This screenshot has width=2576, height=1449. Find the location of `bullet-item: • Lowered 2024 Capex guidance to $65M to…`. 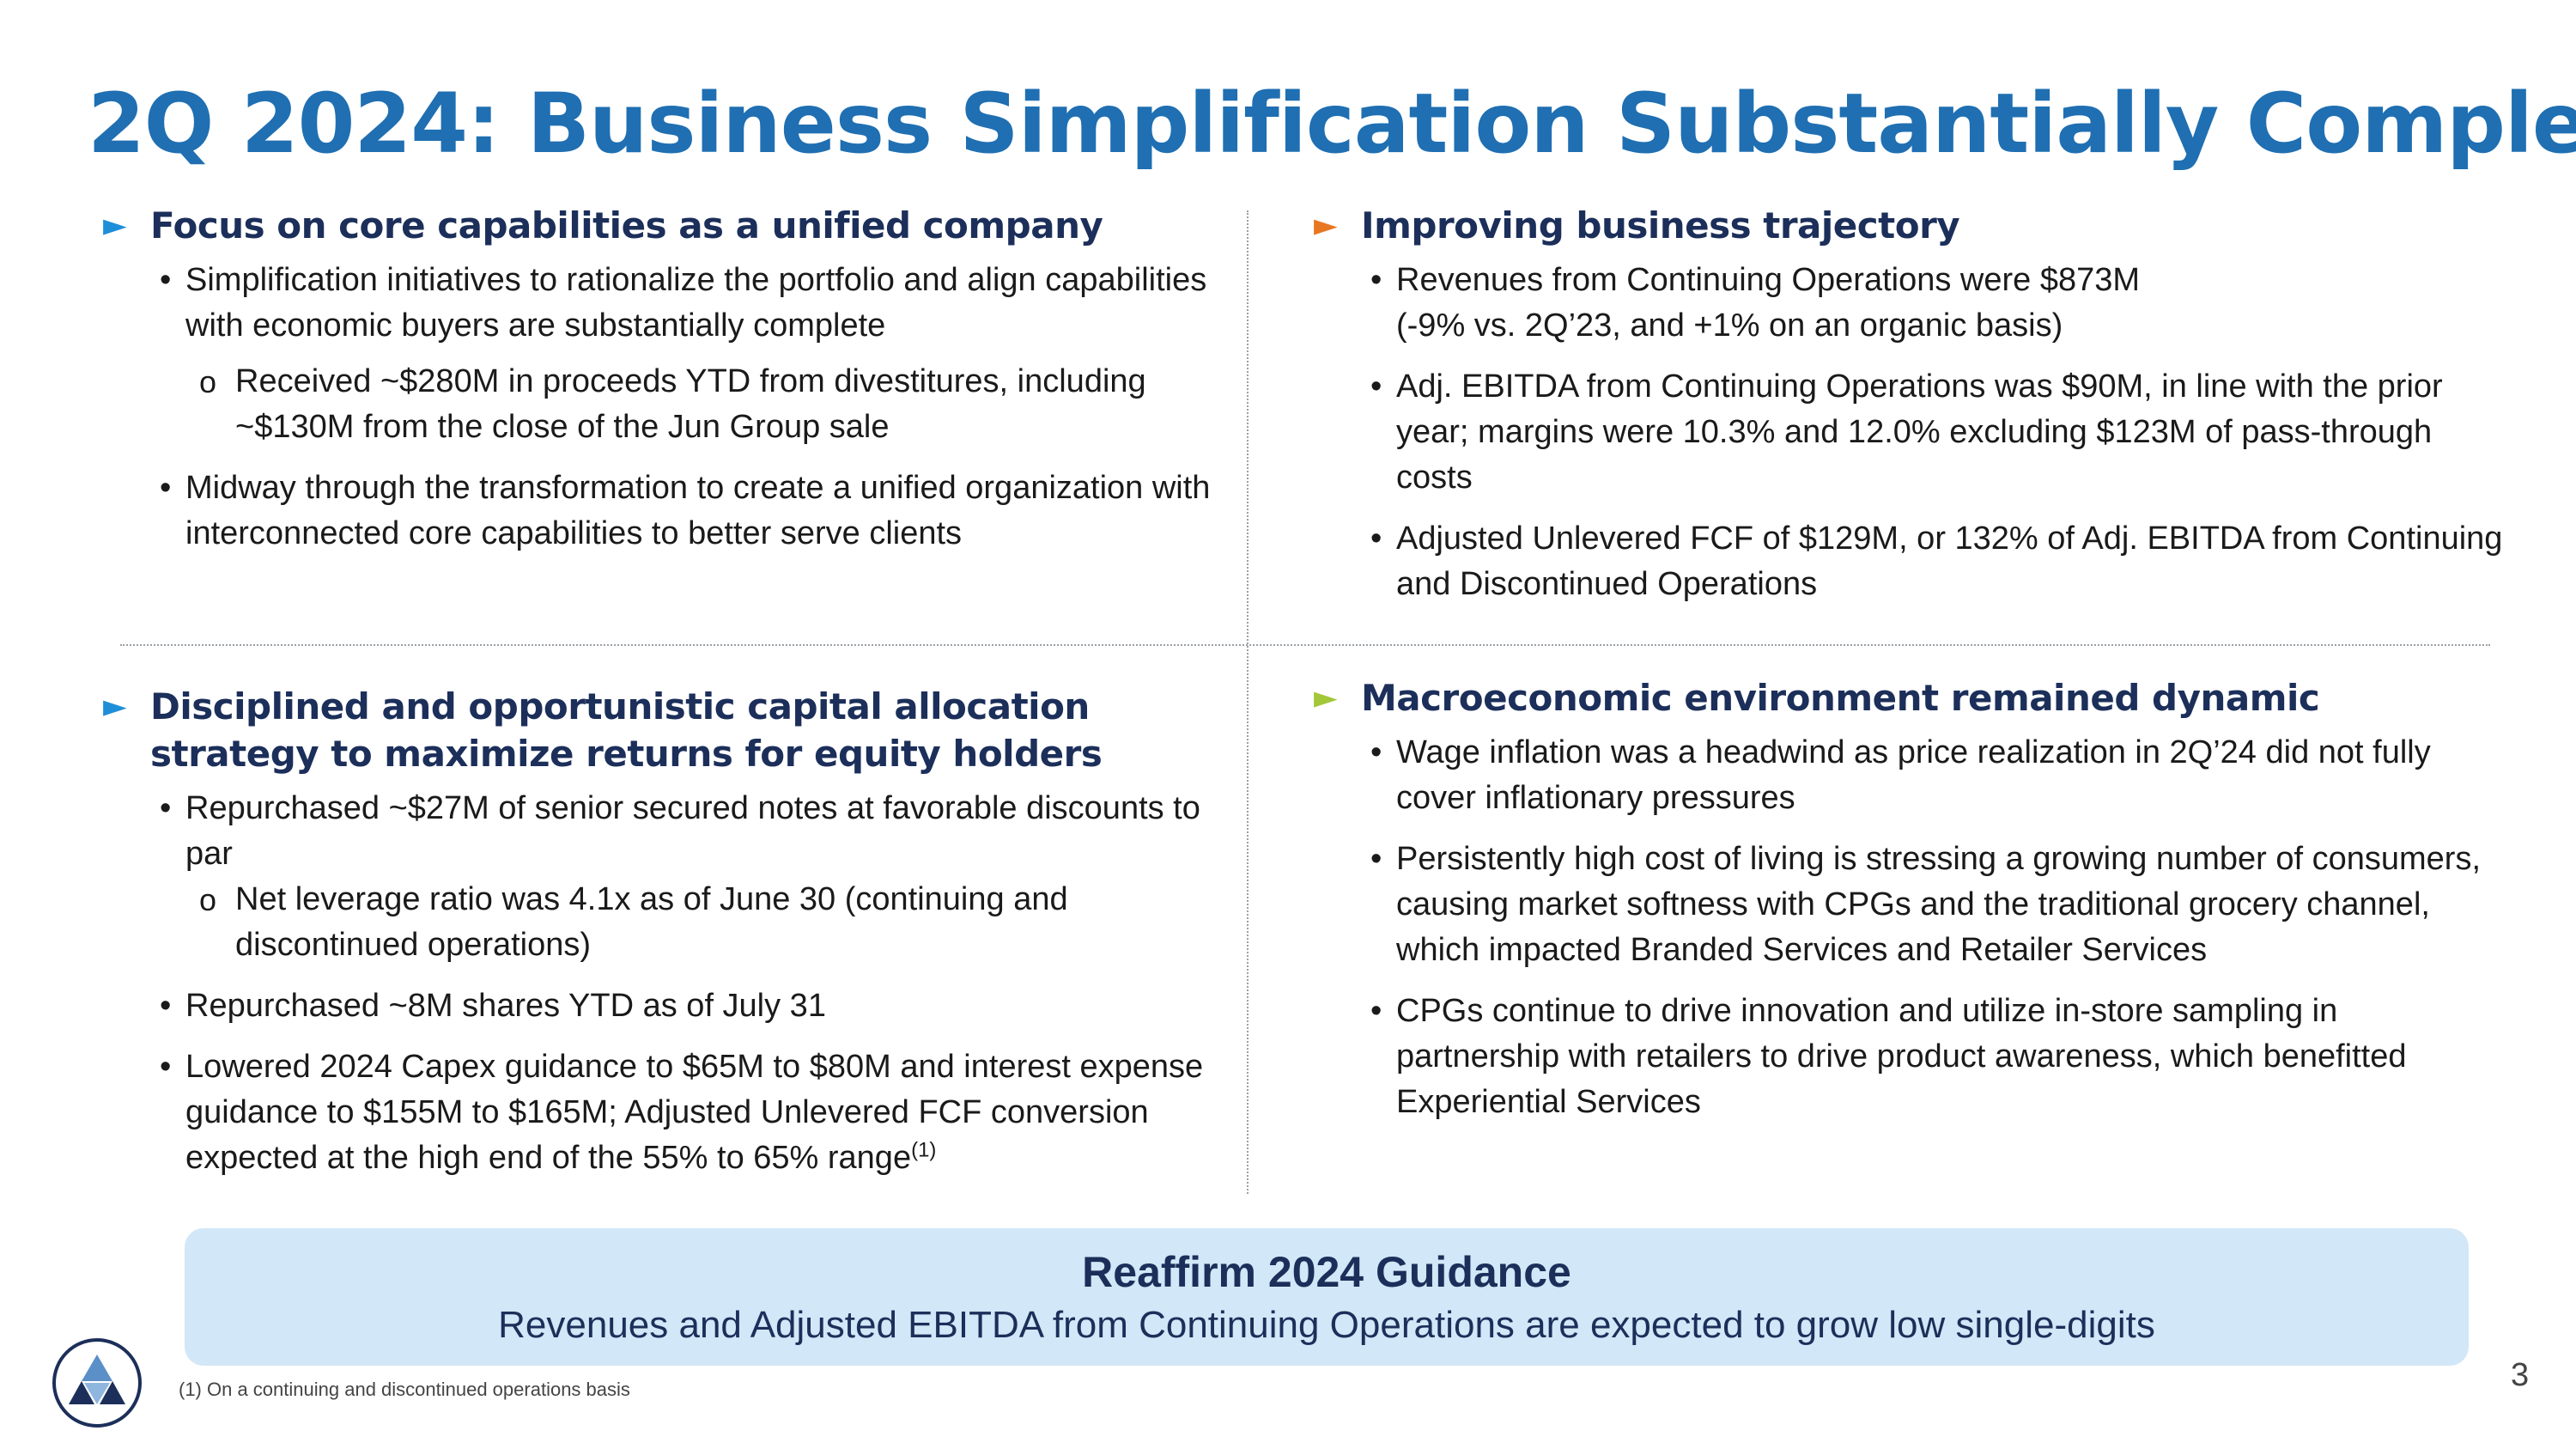

bullet-item: • Lowered 2024 Capex guidance to $65M to… is located at coordinates (685, 1112).